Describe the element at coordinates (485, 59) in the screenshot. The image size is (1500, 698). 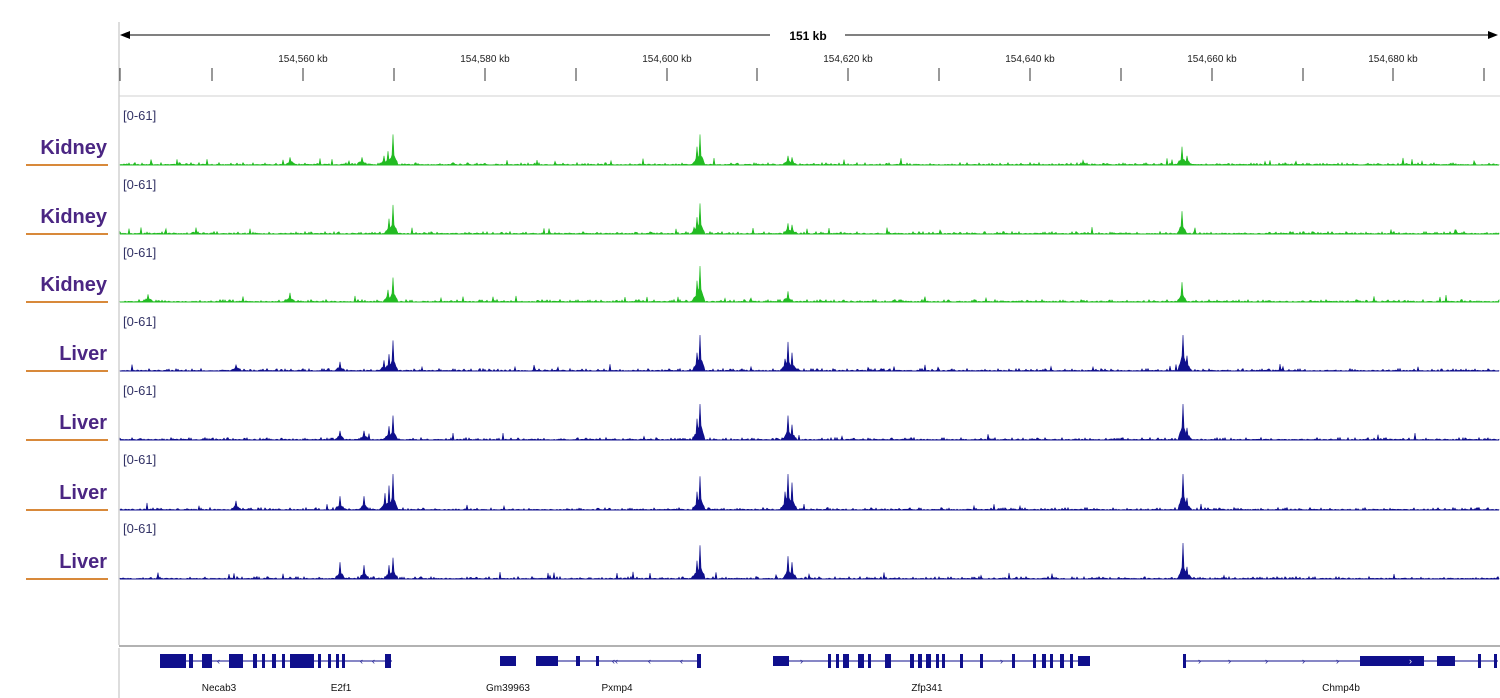
I see `ruler-tick-label: 154,580 kb` at that location.